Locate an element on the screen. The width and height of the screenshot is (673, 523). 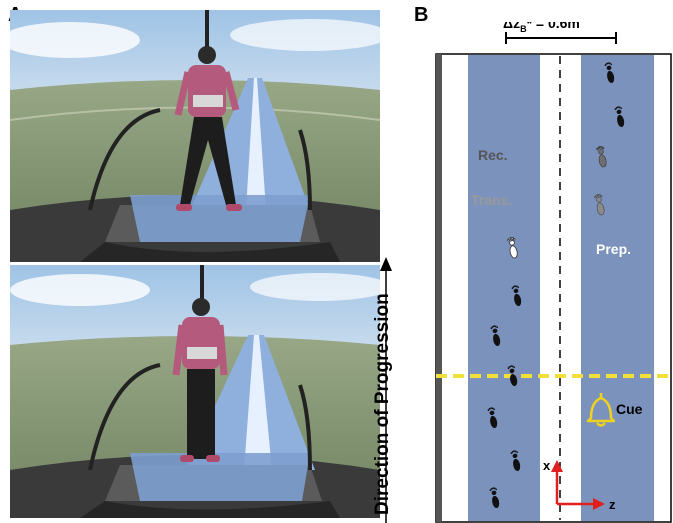
z-axis-arrowhead is located at coordinates (599, 504).